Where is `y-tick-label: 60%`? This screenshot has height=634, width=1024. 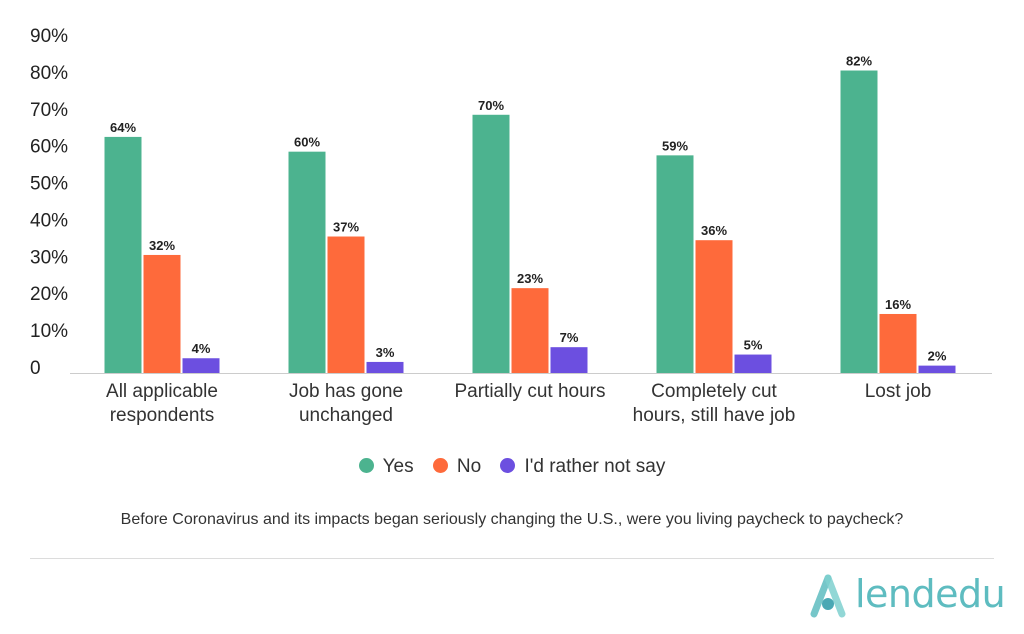
y-tick-label: 60% is located at coordinates (49, 147).